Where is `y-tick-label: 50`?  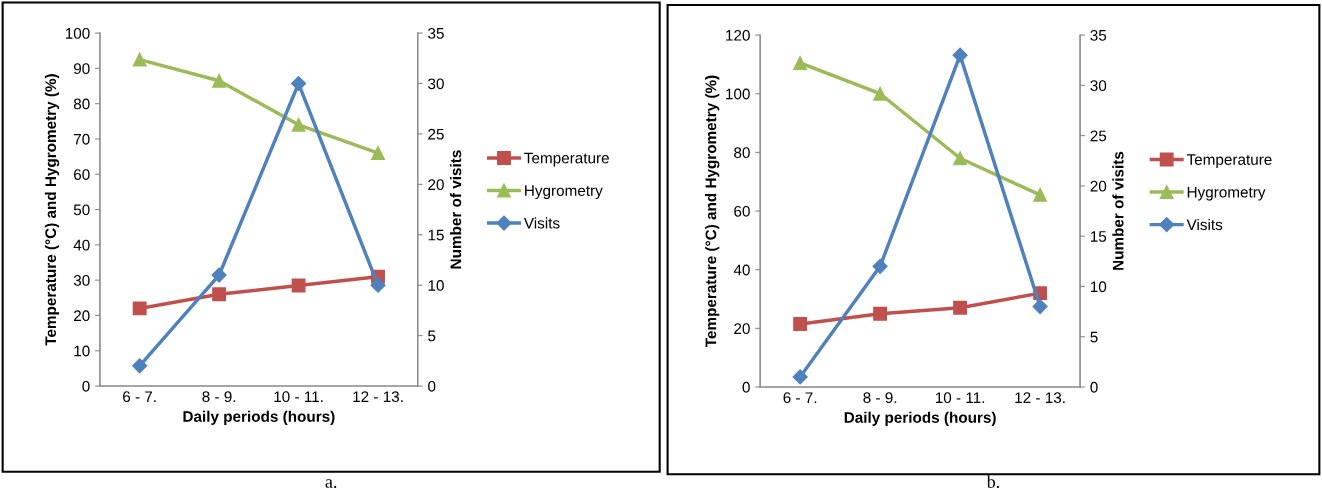
y-tick-label: 50 is located at coordinates (81, 210).